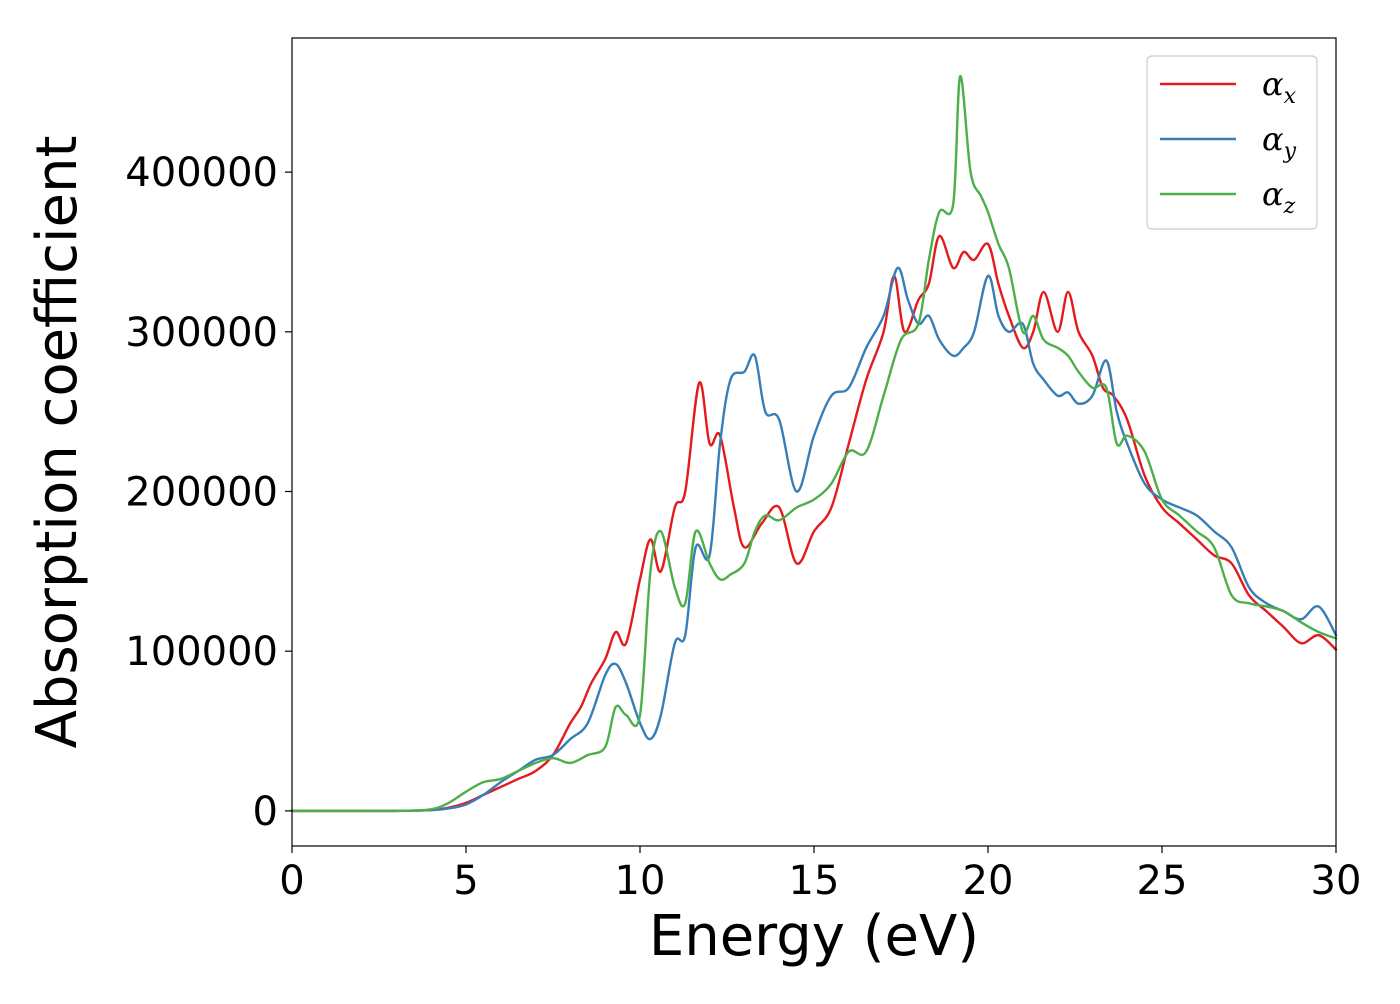 This screenshot has width=1400, height=1004. Describe the element at coordinates (201, 173) in the screenshot. I see `y-tick-label: 400000` at that location.